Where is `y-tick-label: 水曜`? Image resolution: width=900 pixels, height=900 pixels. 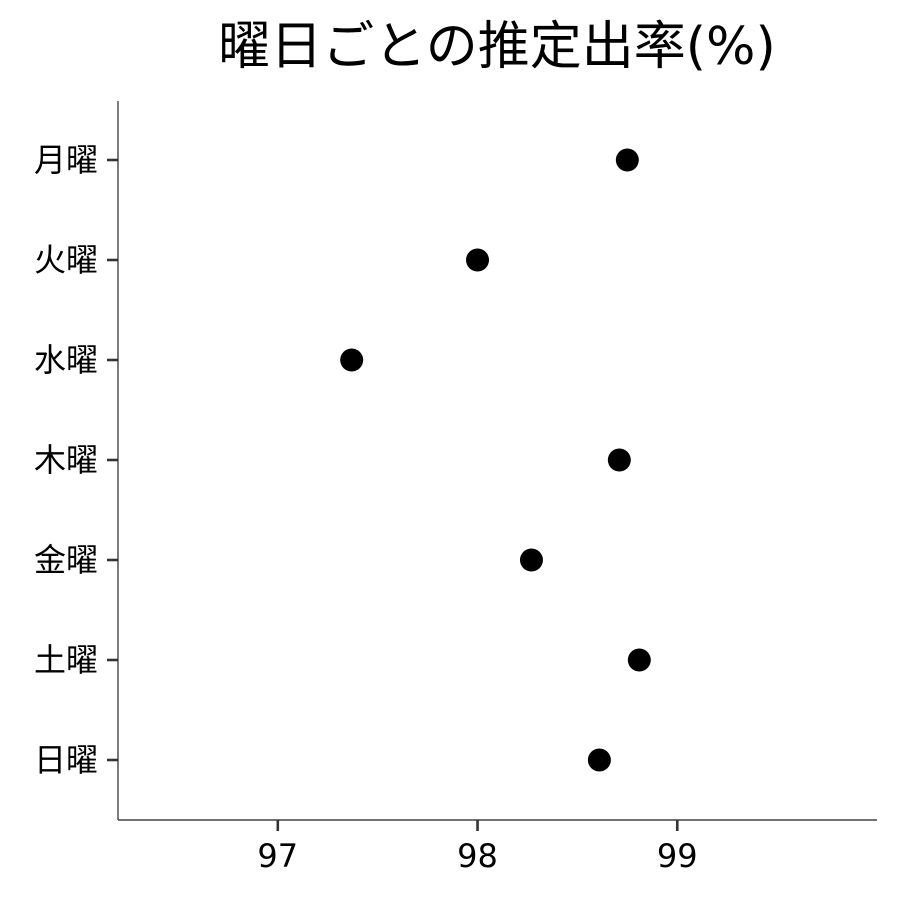
y-tick-label: 水曜 is located at coordinates (66, 360).